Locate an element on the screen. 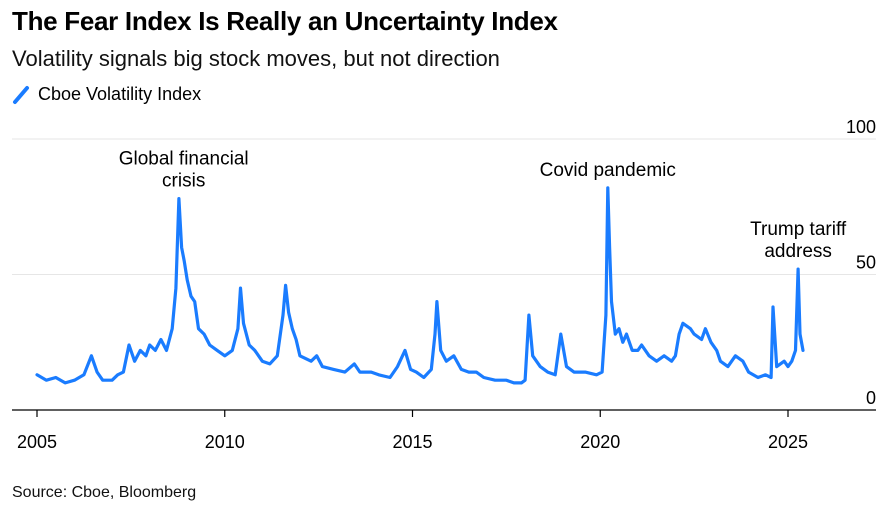 The height and width of the screenshot is (515, 889). legend-swatch is located at coordinates (21, 94).